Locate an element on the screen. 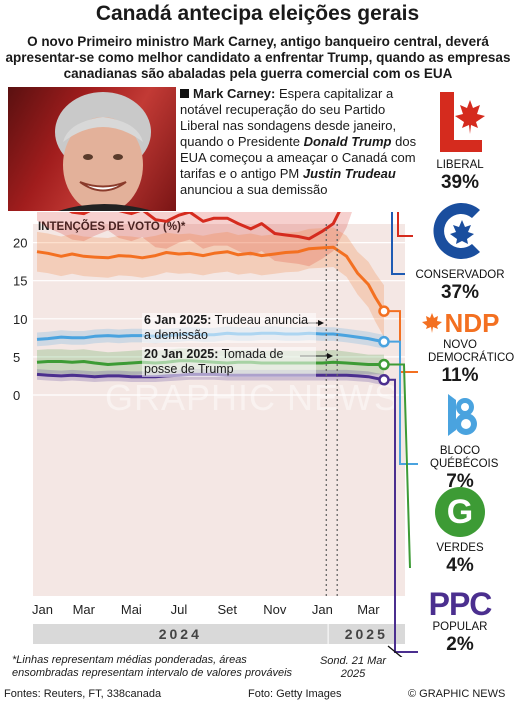 The image size is (515, 707). x-tick-label: Nov is located at coordinates (275, 609).